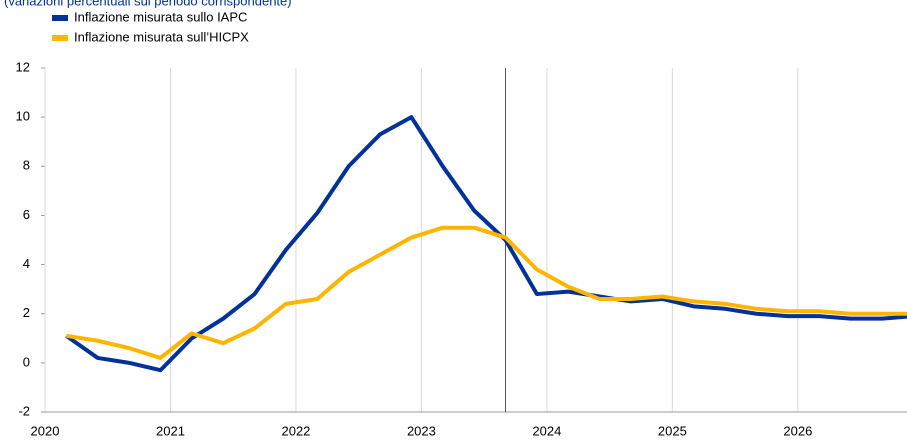 Image resolution: width=907 pixels, height=441 pixels. What do you see at coordinates (26, 361) in the screenshot?
I see `y-tick-label: 0` at bounding box center [26, 361].